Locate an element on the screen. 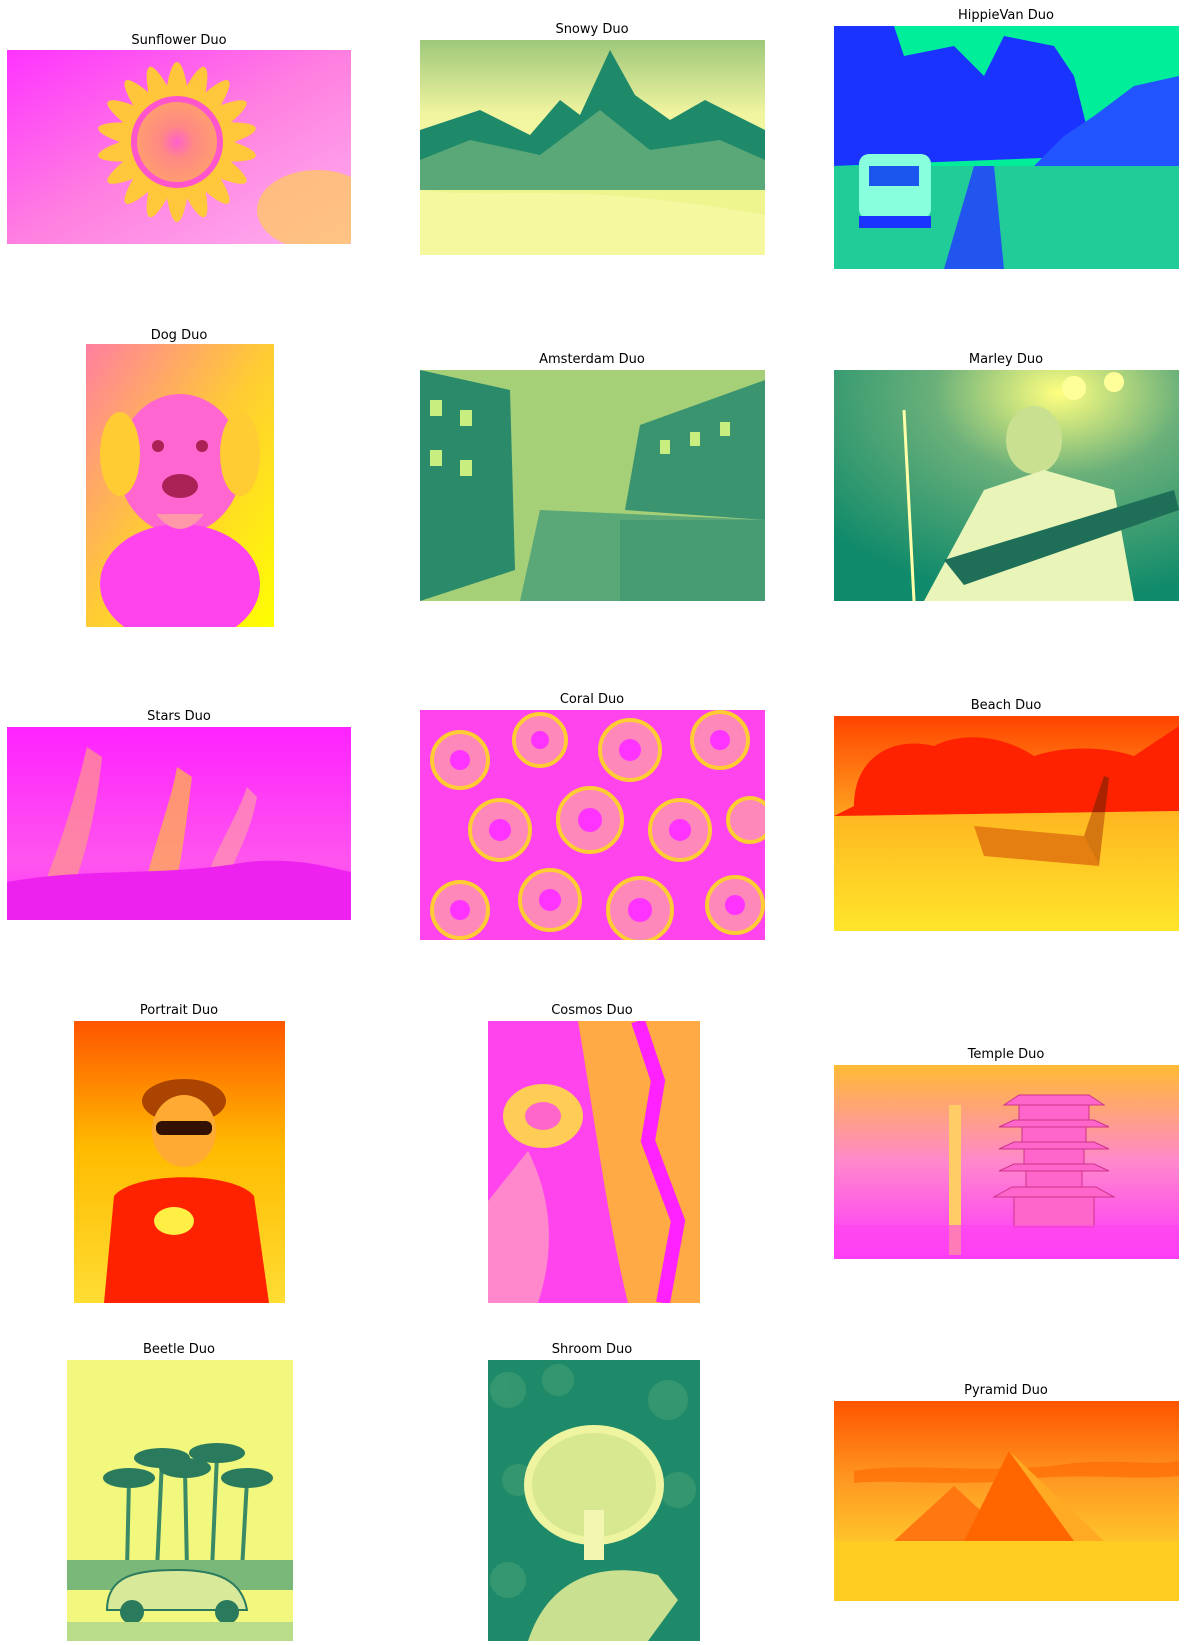  panel-title-beetle: Beetle Duo is located at coordinates (179, 1349).